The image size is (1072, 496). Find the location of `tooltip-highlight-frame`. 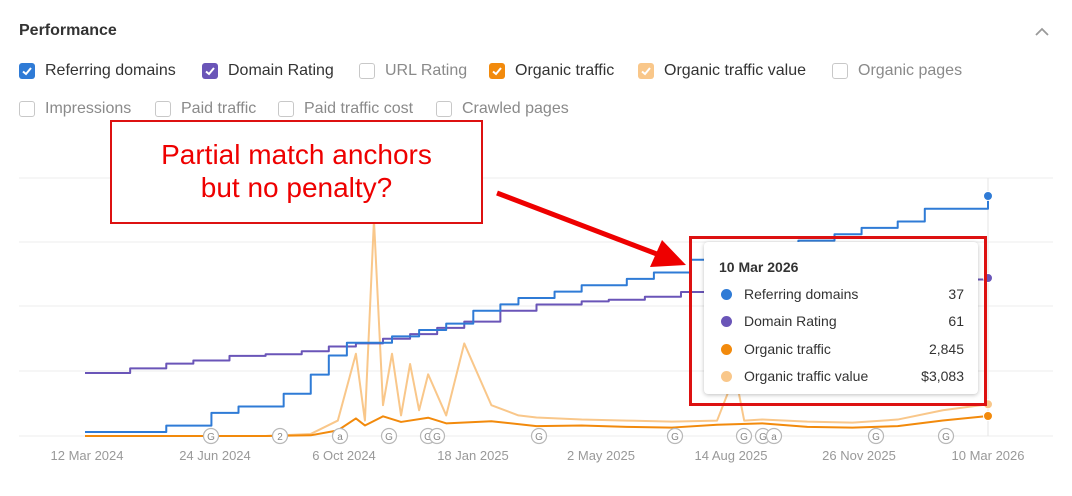

tooltip-highlight-frame is located at coordinates (838, 321).